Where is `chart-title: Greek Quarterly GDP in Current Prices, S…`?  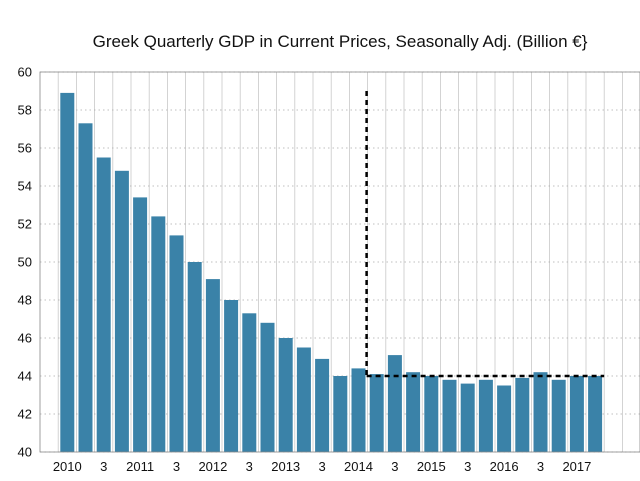 chart-title: Greek Quarterly GDP in Current Prices, S… is located at coordinates (340, 41).